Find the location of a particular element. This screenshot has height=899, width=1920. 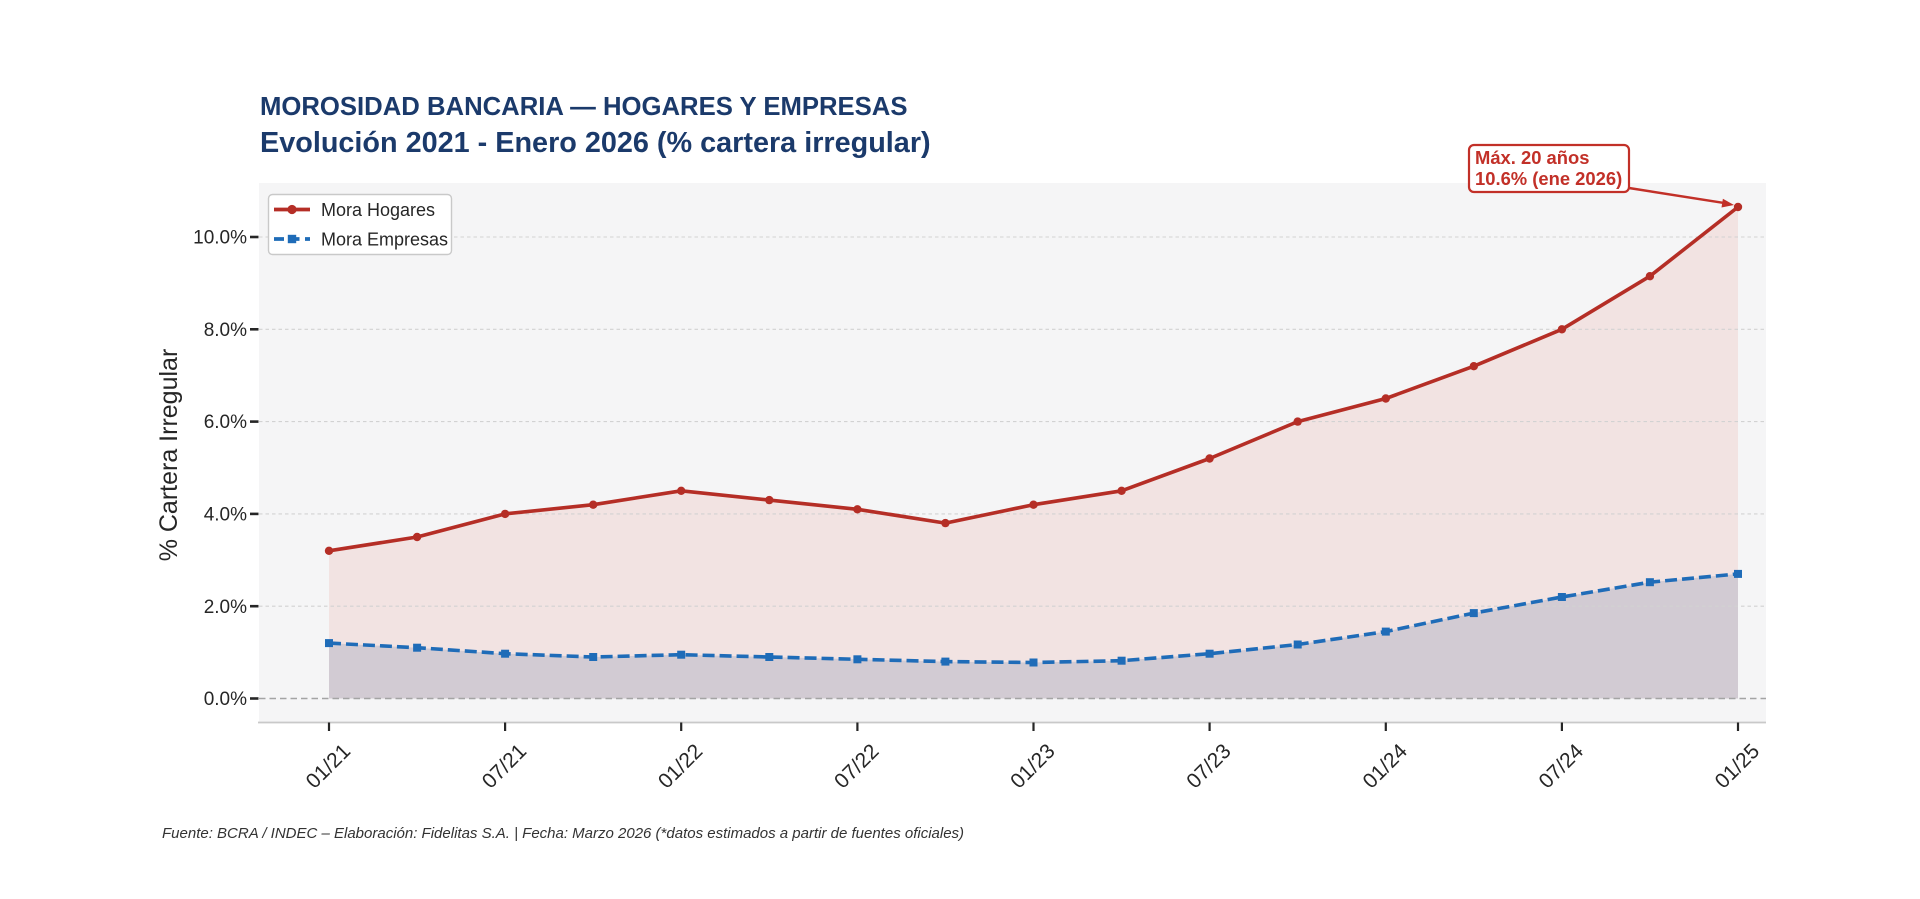

svg-text: Mora Empresas is located at coordinates (384, 240).